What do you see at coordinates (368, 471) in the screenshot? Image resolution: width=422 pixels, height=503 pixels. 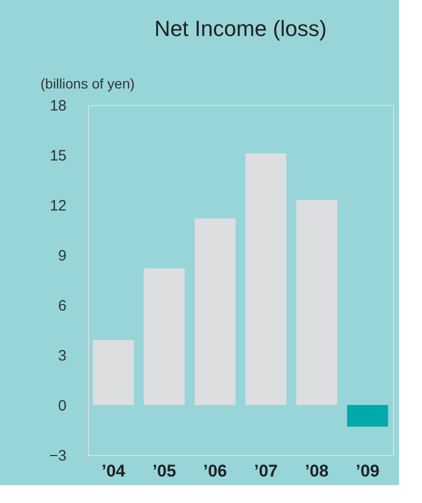 I see `x-tick-label: ’09` at bounding box center [368, 471].